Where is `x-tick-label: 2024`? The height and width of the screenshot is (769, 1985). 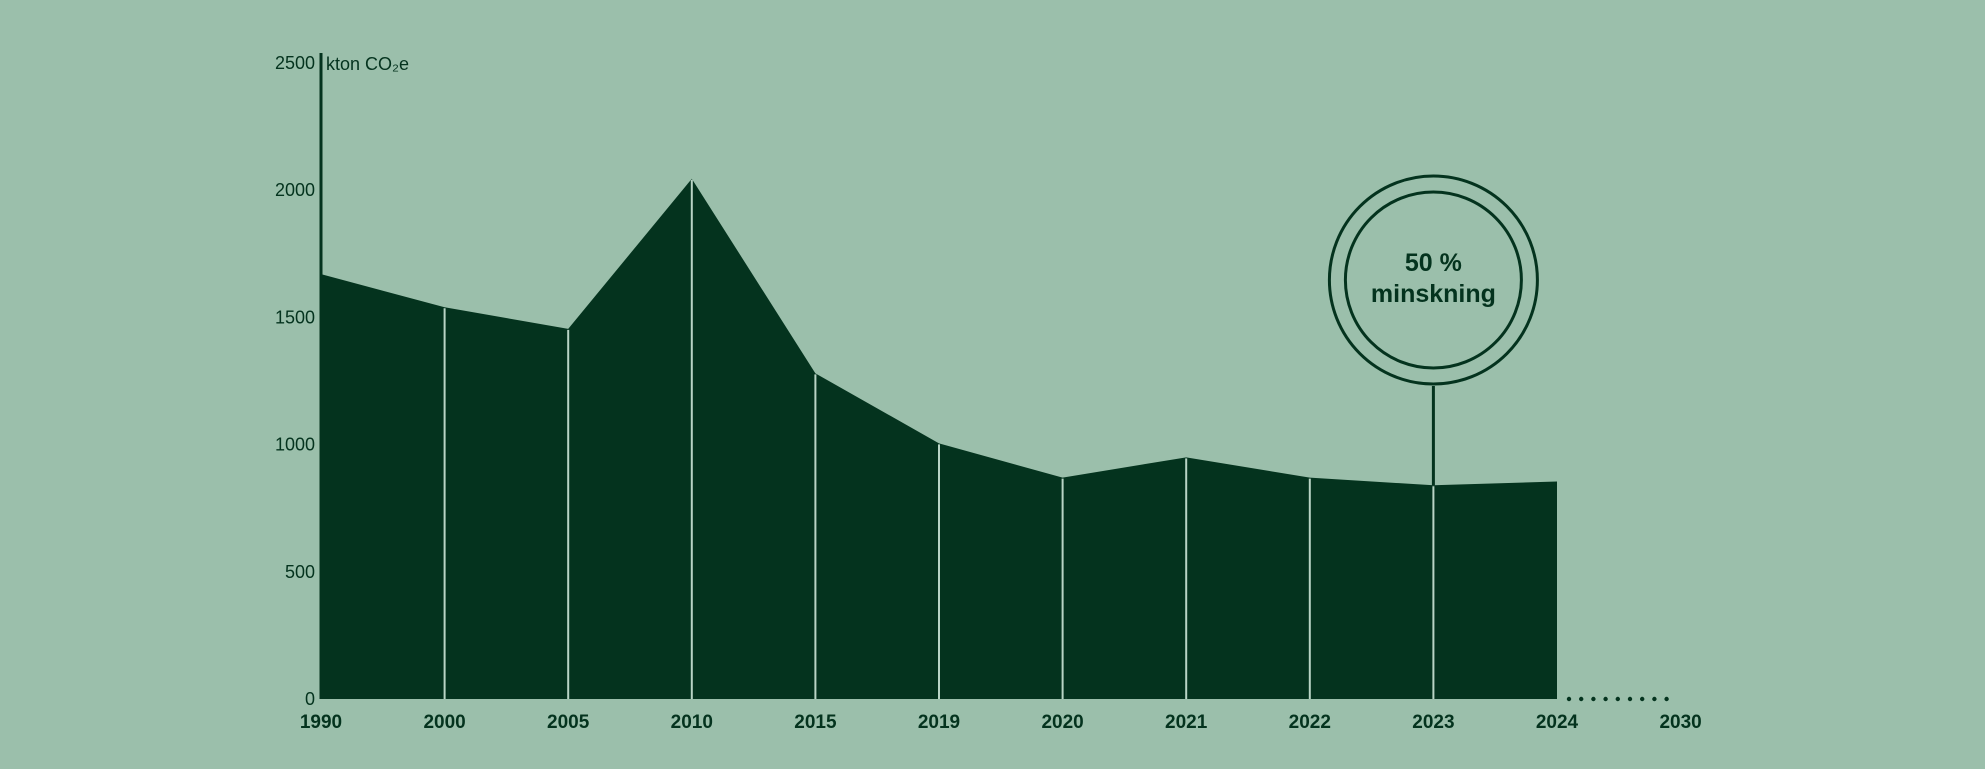
x-tick-label: 2024 is located at coordinates (1557, 722).